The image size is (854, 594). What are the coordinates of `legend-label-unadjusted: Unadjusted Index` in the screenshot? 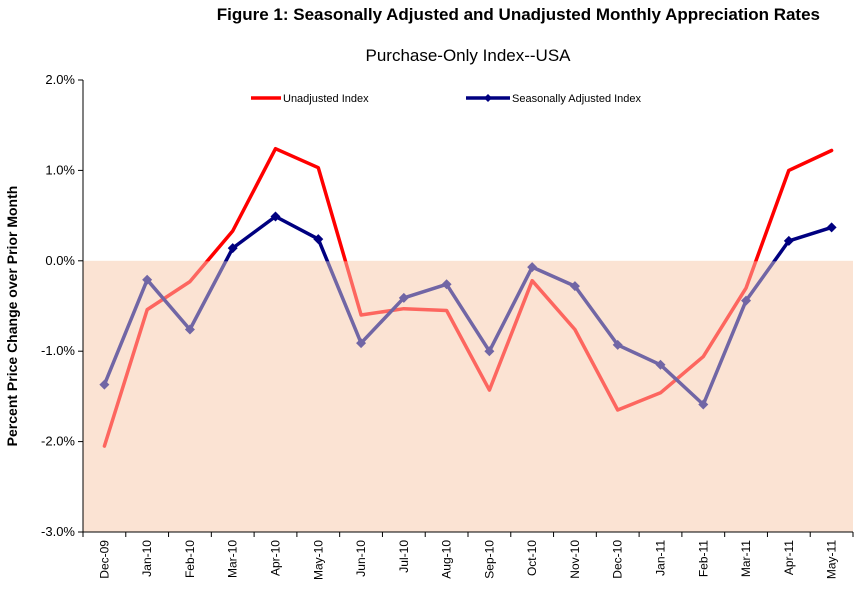 It's located at (326, 99).